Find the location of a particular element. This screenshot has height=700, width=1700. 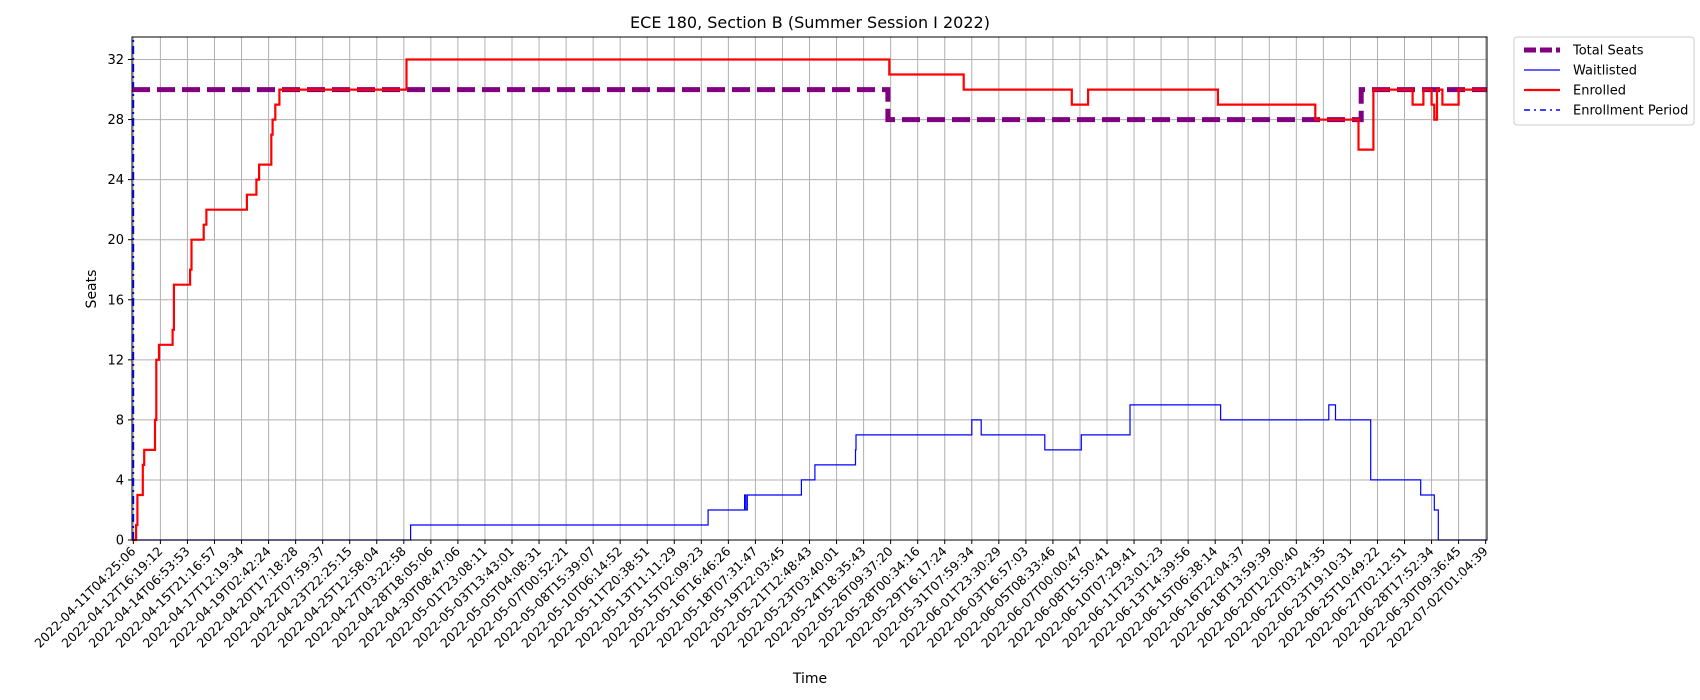

y-tick-label: 20 is located at coordinates (115, 240).